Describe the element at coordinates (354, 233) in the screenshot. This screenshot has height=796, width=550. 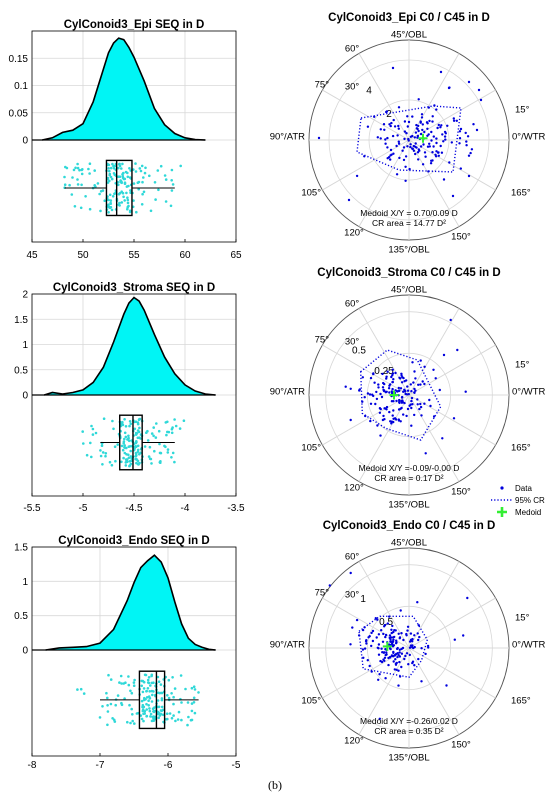
I see `angle-label: 120°` at that location.